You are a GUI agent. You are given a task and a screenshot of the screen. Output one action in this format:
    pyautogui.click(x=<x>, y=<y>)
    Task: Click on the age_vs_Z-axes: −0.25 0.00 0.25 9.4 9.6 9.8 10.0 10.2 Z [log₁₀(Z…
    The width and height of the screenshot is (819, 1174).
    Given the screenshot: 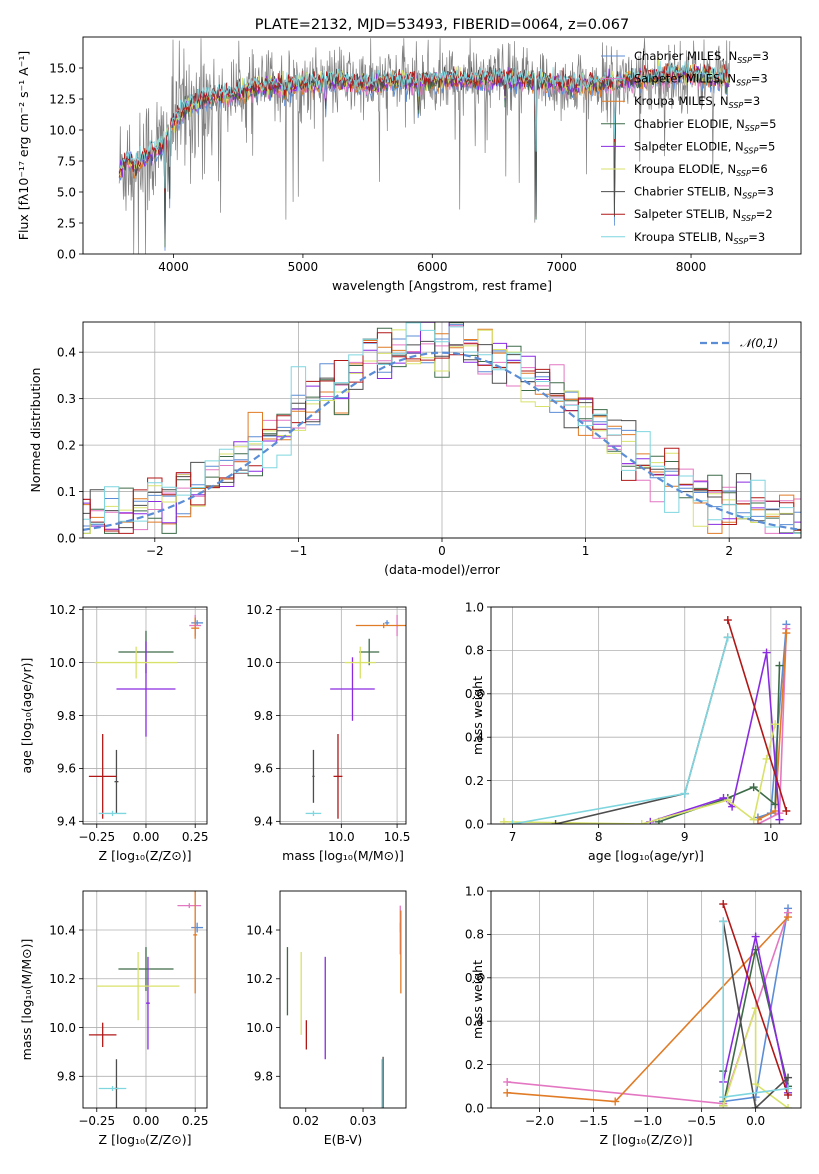 What is the action you would take?
    pyautogui.click(x=114, y=733)
    